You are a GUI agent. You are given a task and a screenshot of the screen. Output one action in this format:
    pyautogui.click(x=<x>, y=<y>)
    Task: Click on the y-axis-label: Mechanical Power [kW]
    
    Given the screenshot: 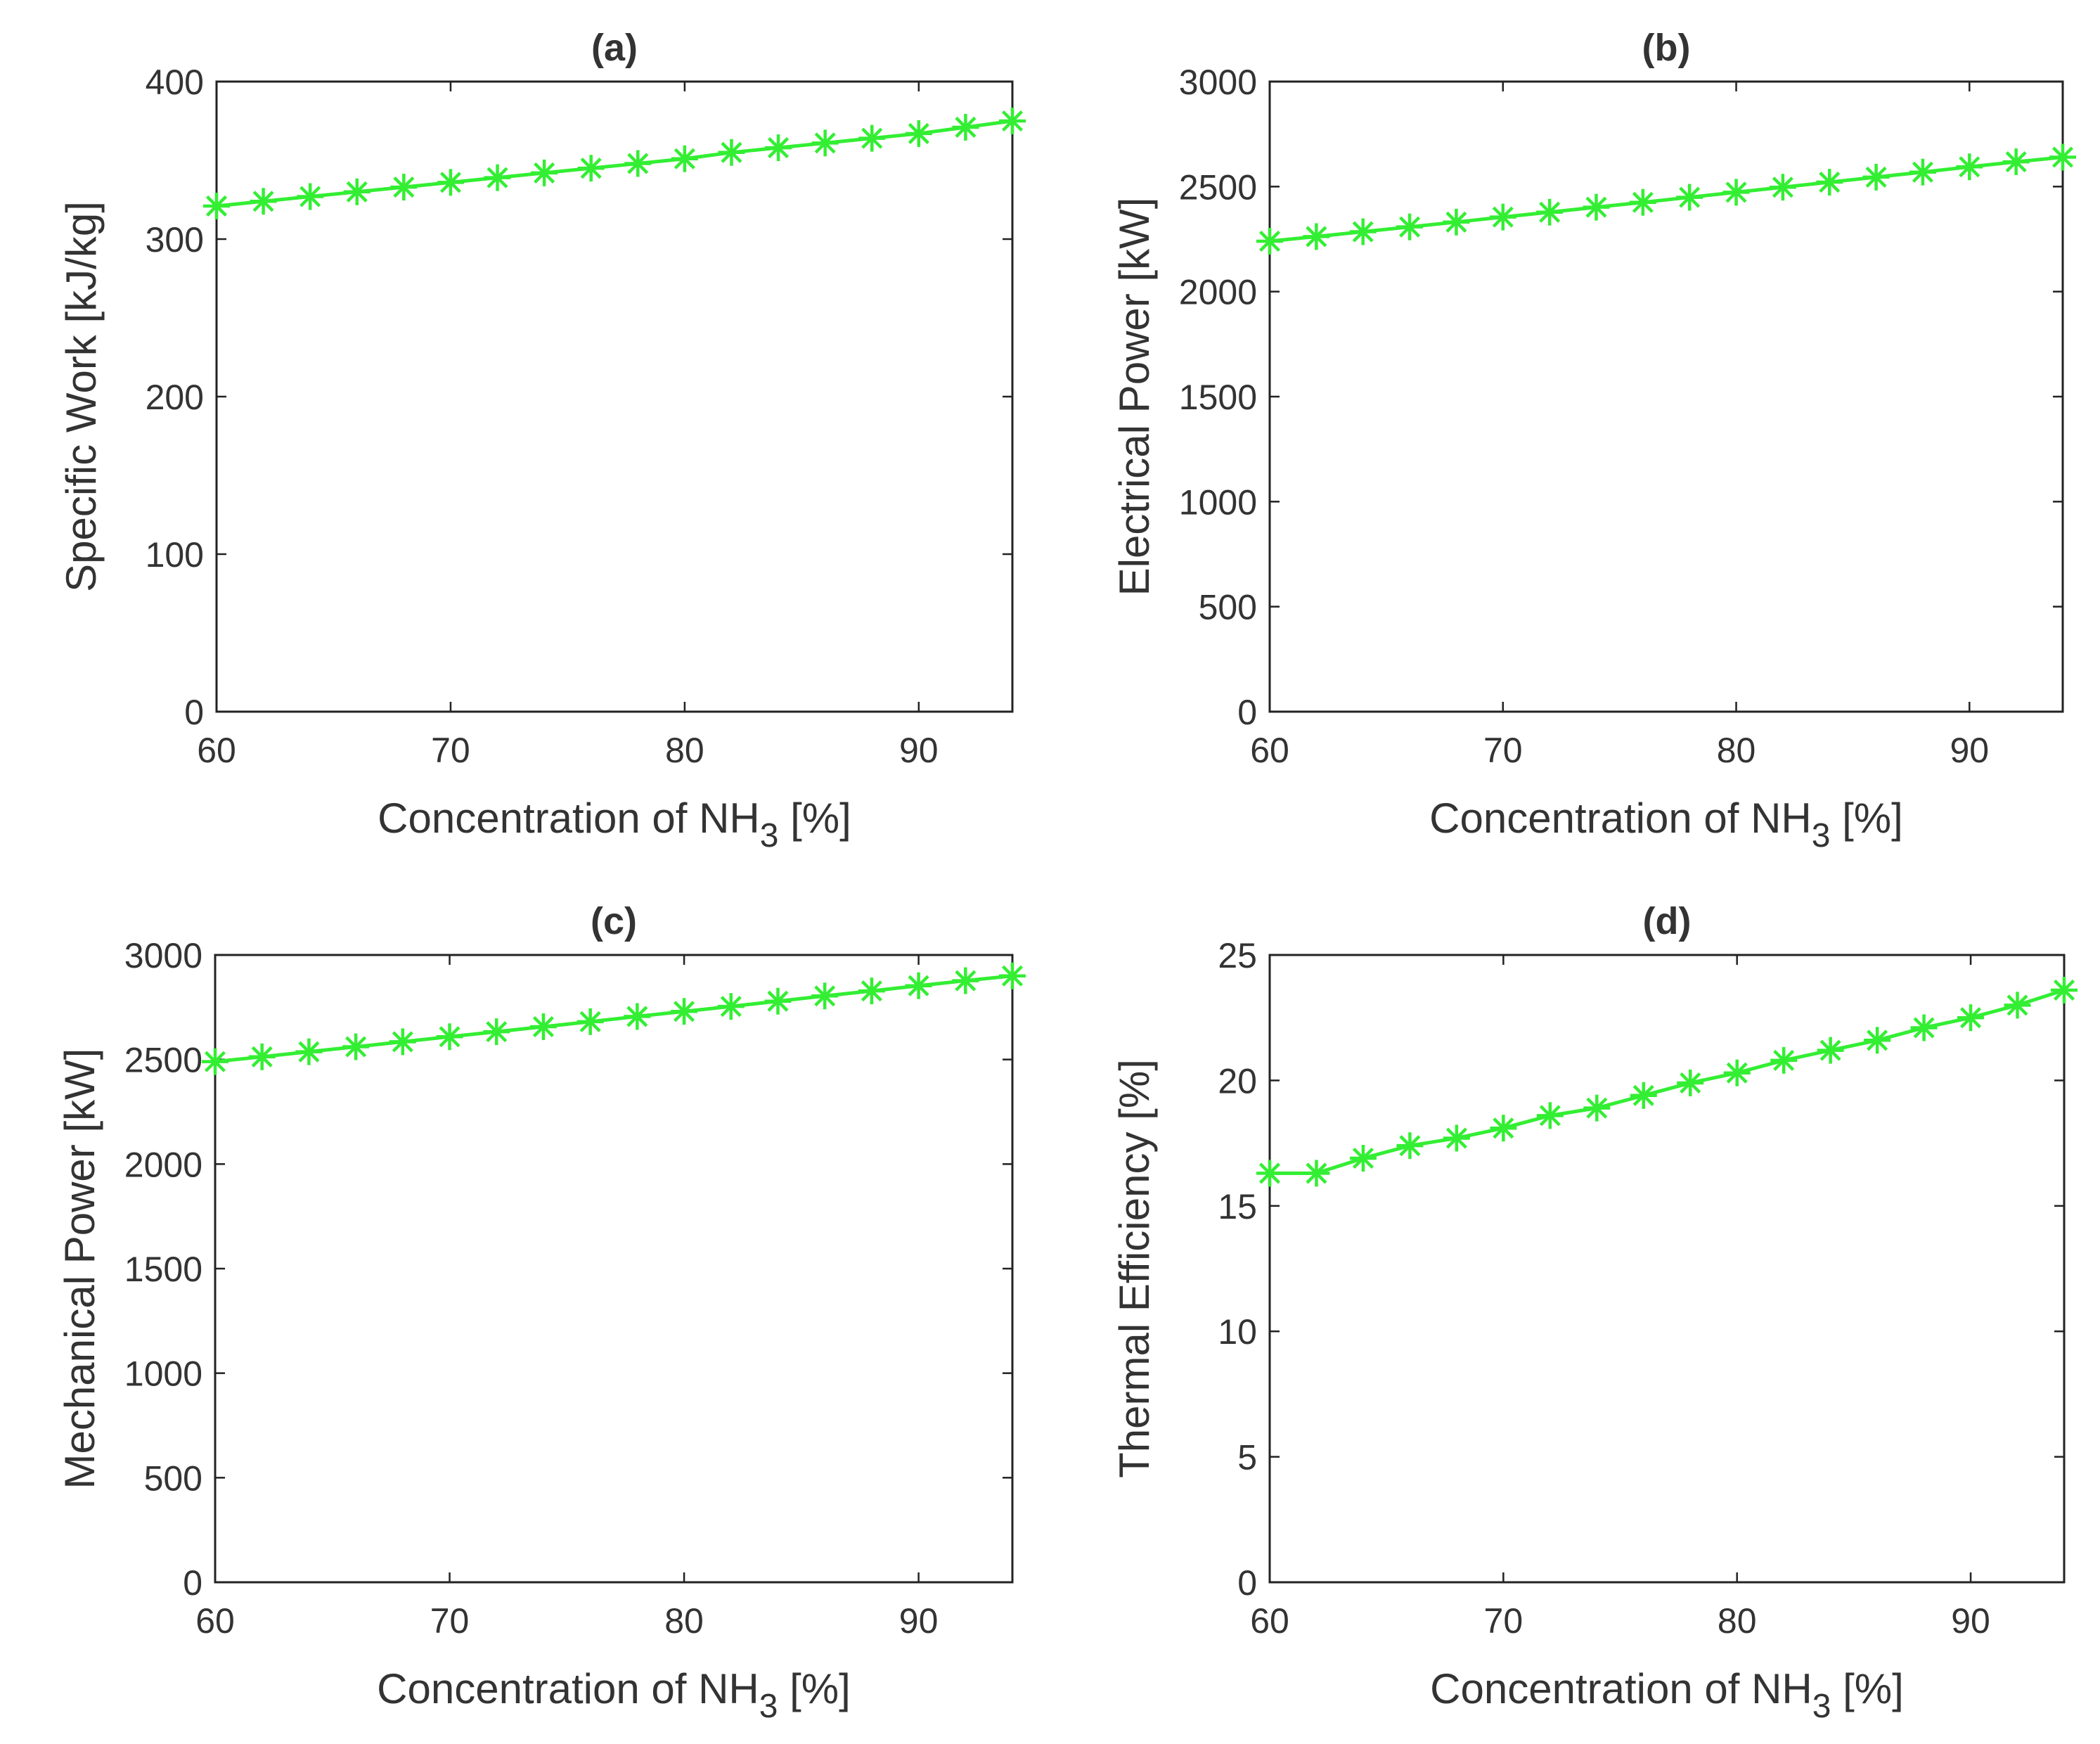 What is the action you would take?
    pyautogui.click(x=79, y=1269)
    